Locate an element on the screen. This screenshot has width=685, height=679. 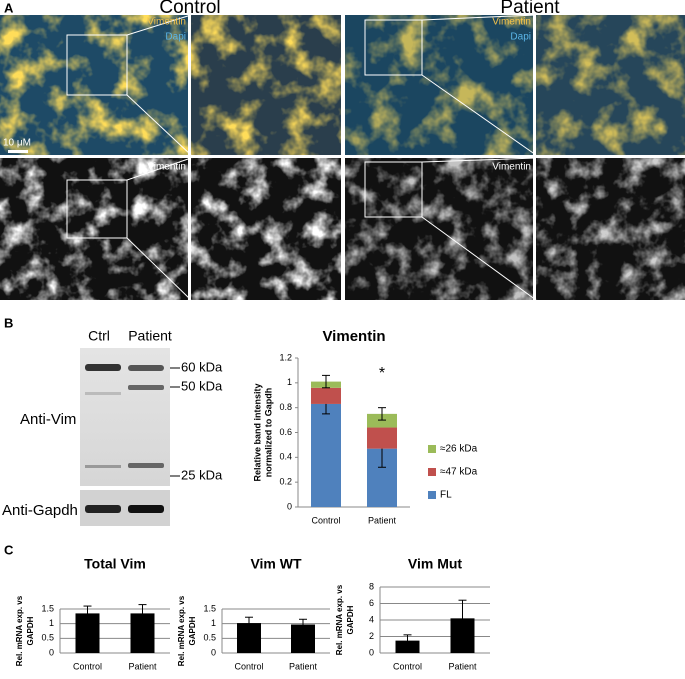
scale-bar-label: 10 μM is located at coordinates (17, 143).